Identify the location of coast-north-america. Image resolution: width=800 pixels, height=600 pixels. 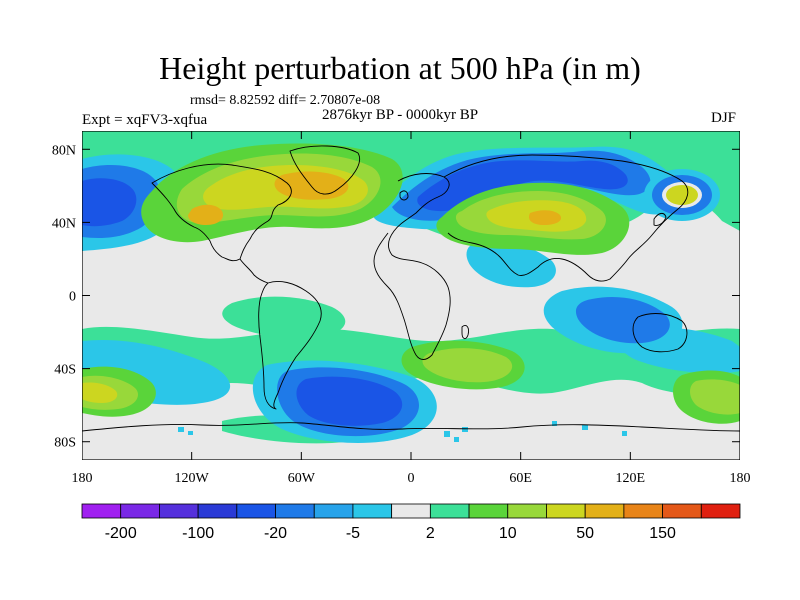
(221, 212).